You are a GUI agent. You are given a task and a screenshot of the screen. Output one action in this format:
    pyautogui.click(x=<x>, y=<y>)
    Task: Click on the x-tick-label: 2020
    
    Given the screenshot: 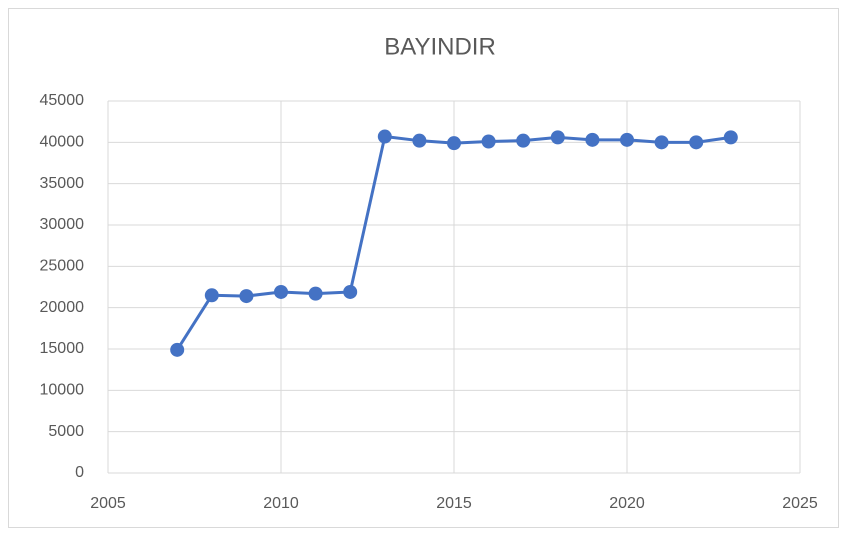 What is the action you would take?
    pyautogui.click(x=627, y=503)
    